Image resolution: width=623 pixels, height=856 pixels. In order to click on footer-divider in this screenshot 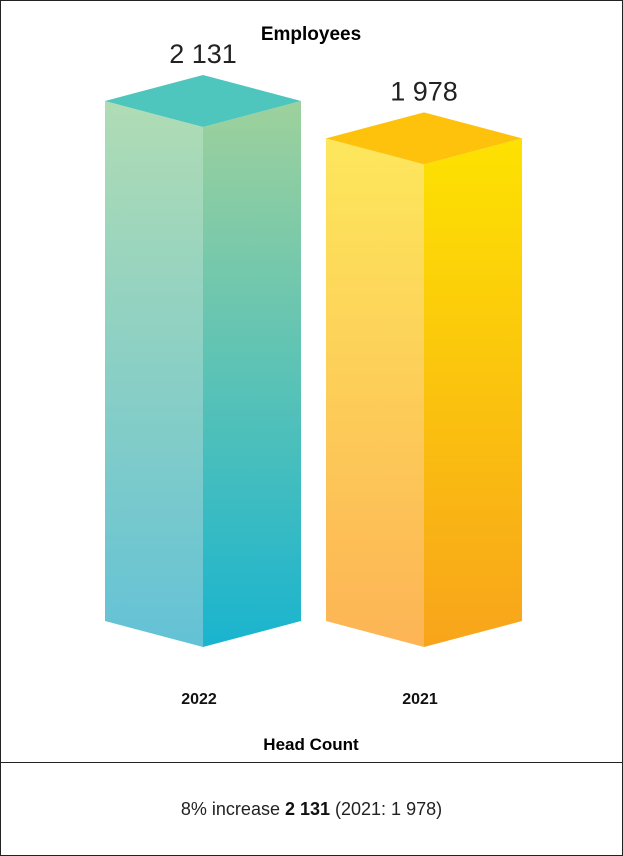, I will do `click(311, 762)`.